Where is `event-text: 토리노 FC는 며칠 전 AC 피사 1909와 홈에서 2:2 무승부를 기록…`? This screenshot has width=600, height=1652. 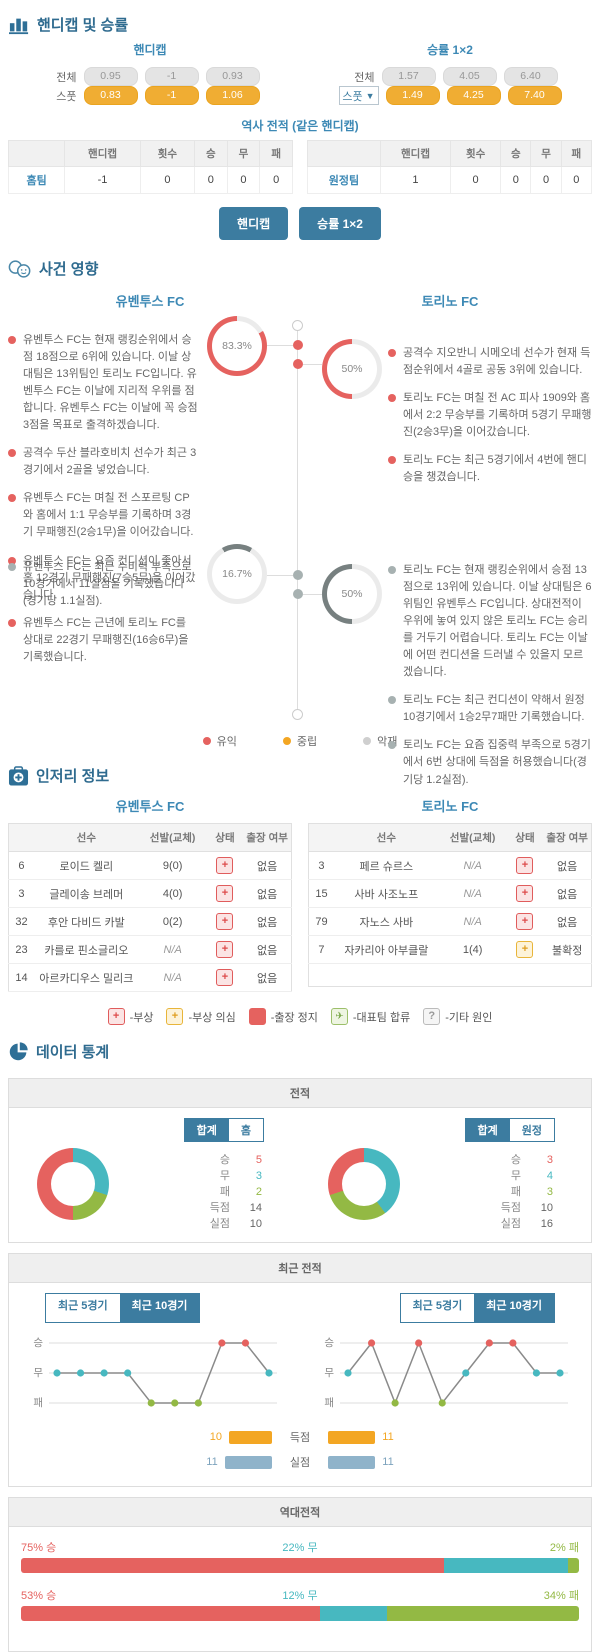
event-text: 토리노 FC는 며칠 전 AC 피사 1909와 홈에서 2:2 무승부를 기록… is located at coordinates (497, 415).